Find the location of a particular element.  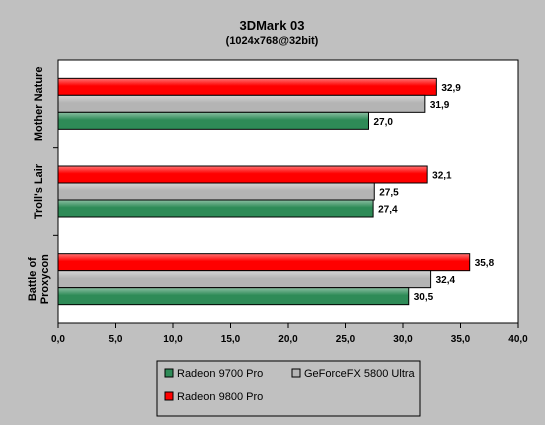

x-tick-label: 20,0 is located at coordinates (288, 339).